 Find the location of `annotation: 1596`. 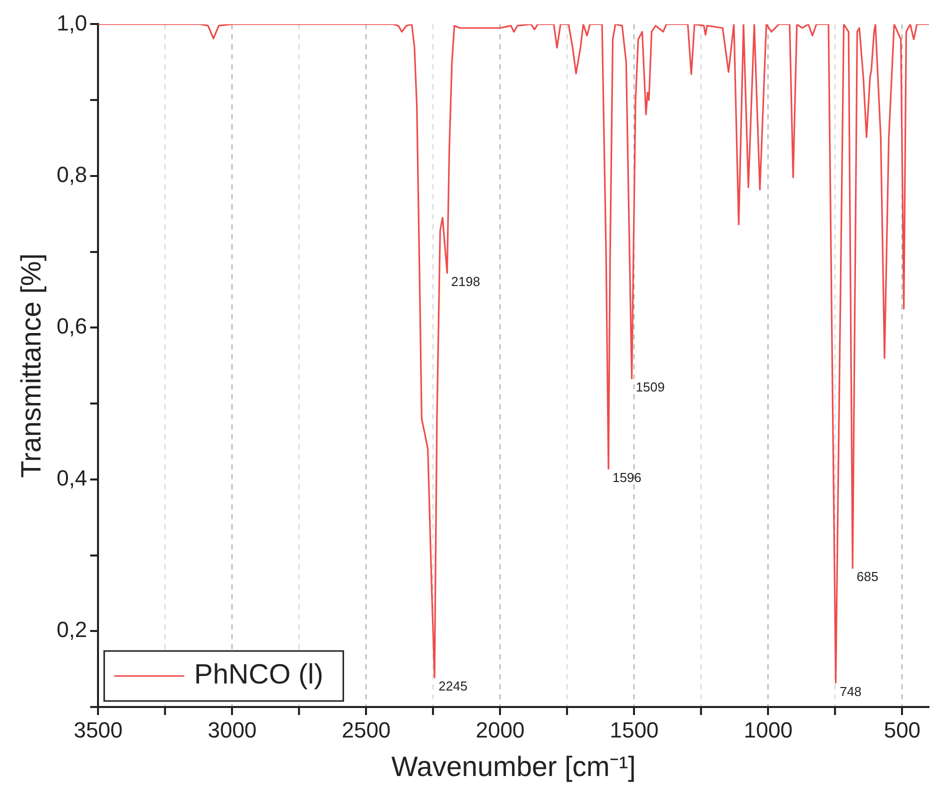

annotation: 1596 is located at coordinates (627, 477).